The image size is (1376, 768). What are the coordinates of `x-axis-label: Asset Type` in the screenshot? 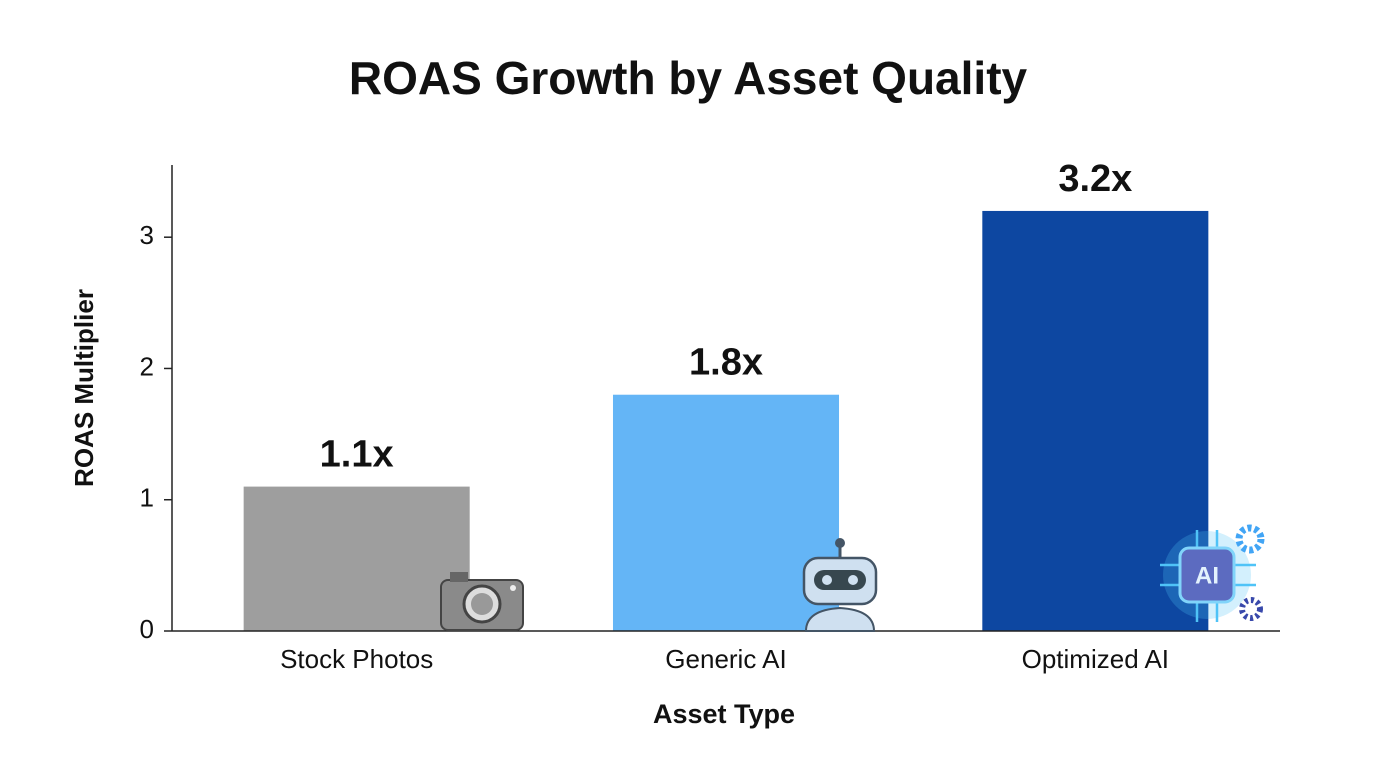 It's located at (724, 714).